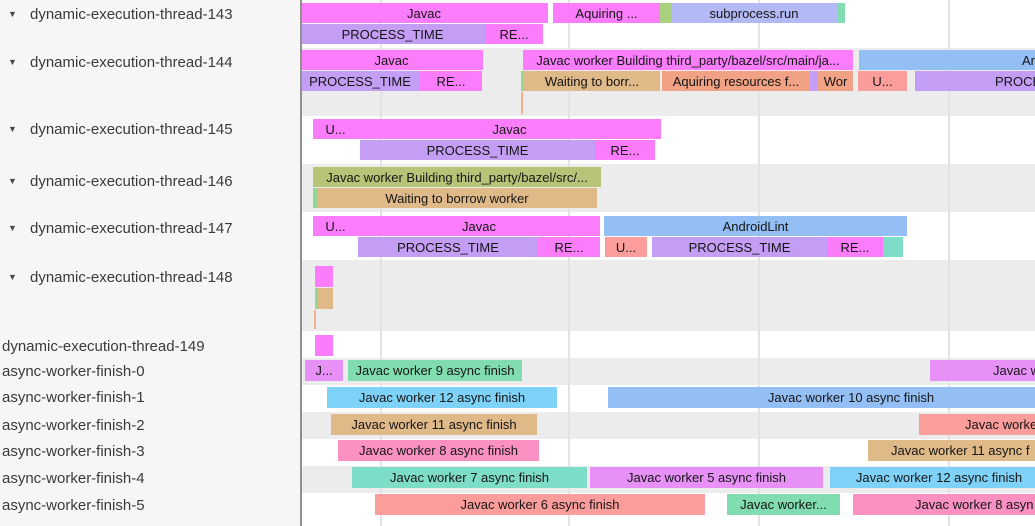 Image resolution: width=1035 pixels, height=526 pixels. What do you see at coordinates (706, 477) in the screenshot?
I see `trace-slice-async-worker-finish-4: Javac worker 5 async finish` at bounding box center [706, 477].